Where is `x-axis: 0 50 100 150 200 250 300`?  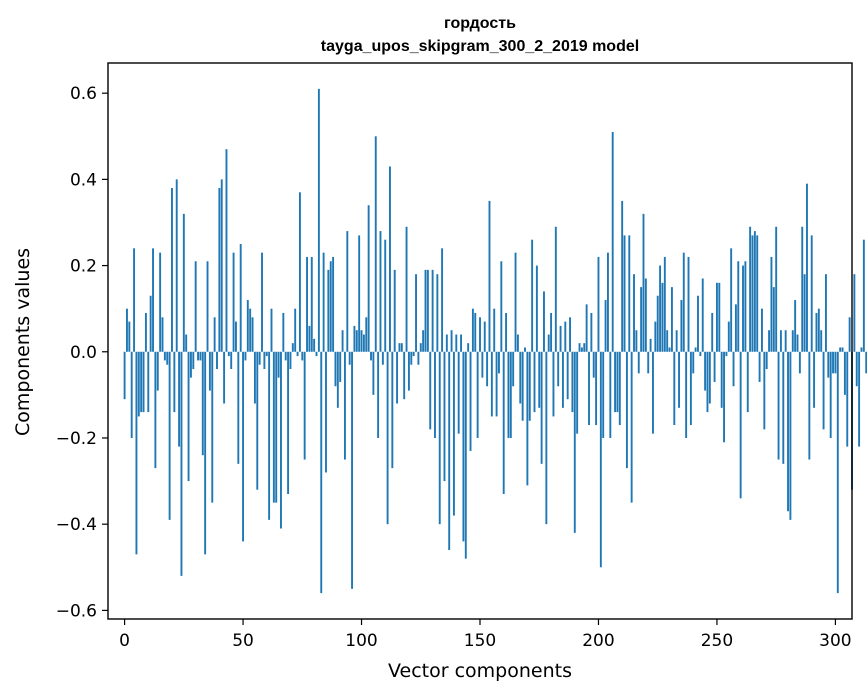 x-axis: 0 50 100 150 200 250 300 is located at coordinates (485, 635).